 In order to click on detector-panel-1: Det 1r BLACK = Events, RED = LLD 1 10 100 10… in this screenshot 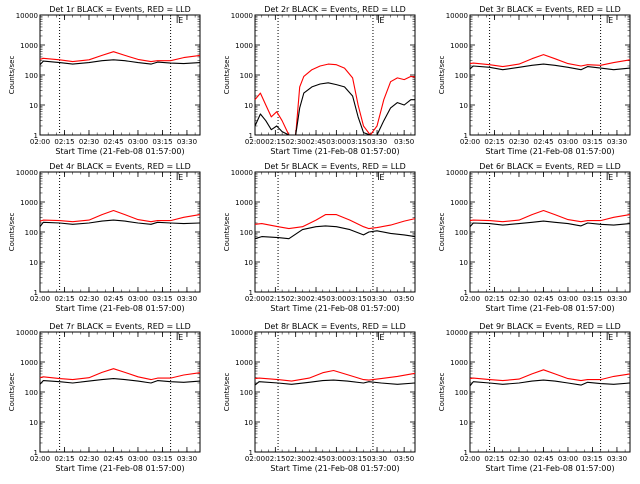, I will do `click(104, 80)`.